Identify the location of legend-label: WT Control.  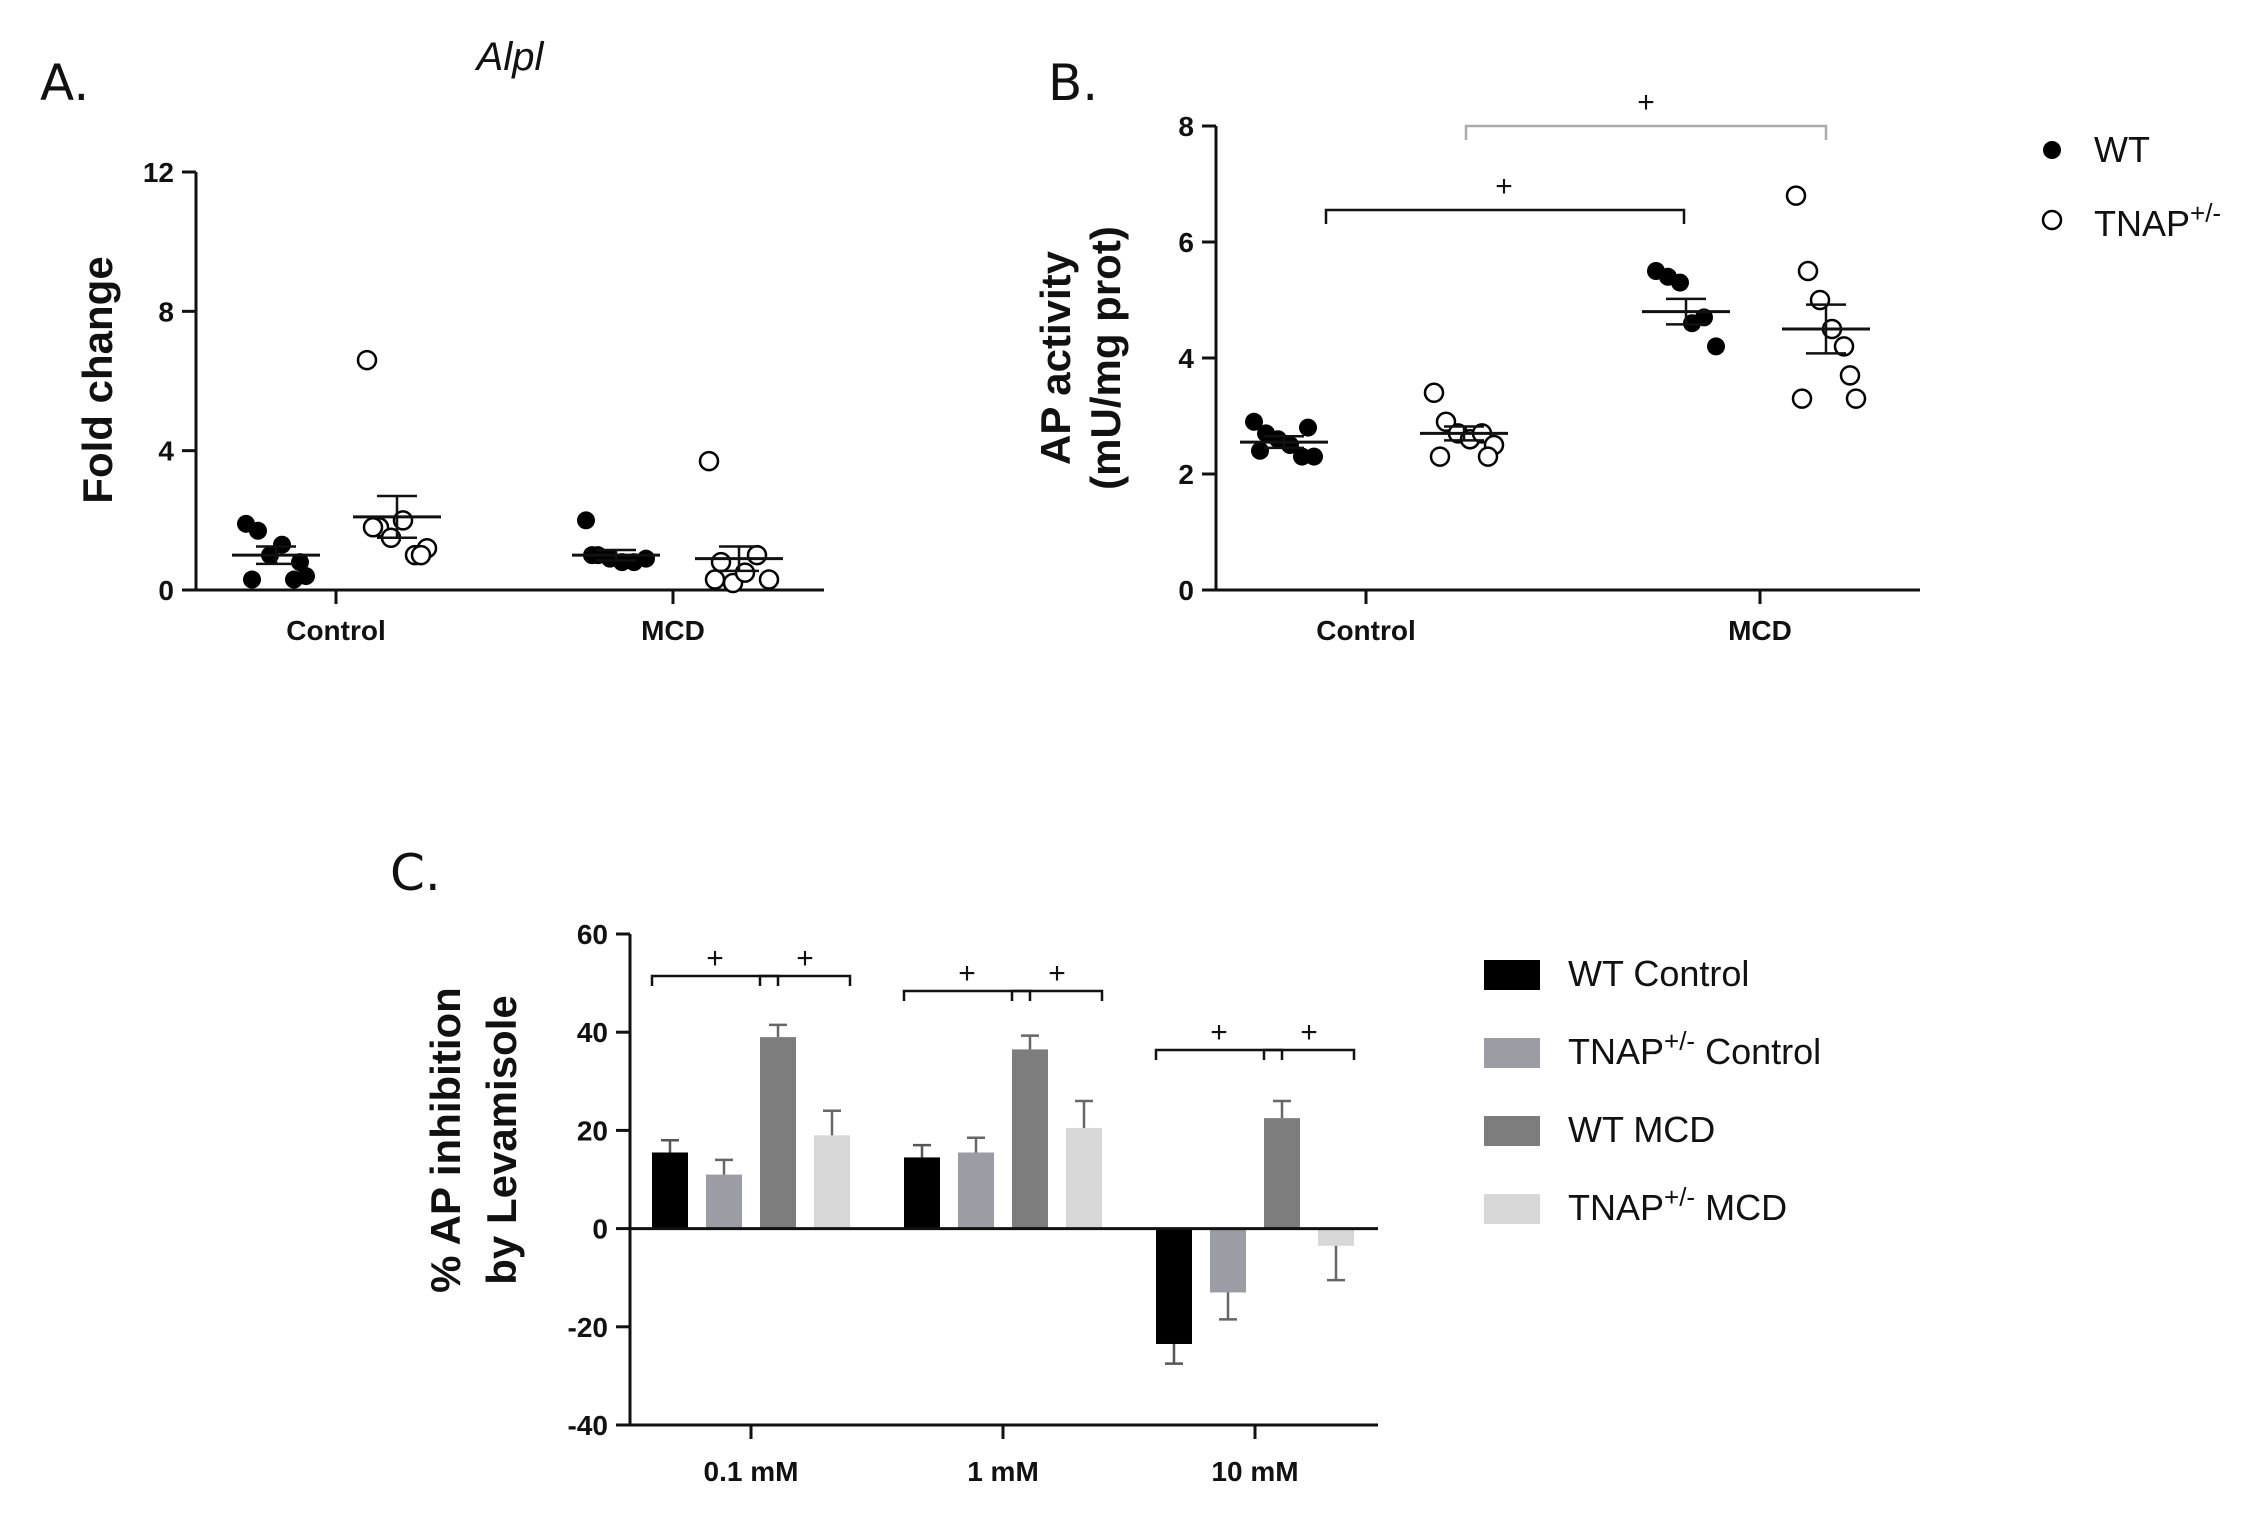
(1658, 973).